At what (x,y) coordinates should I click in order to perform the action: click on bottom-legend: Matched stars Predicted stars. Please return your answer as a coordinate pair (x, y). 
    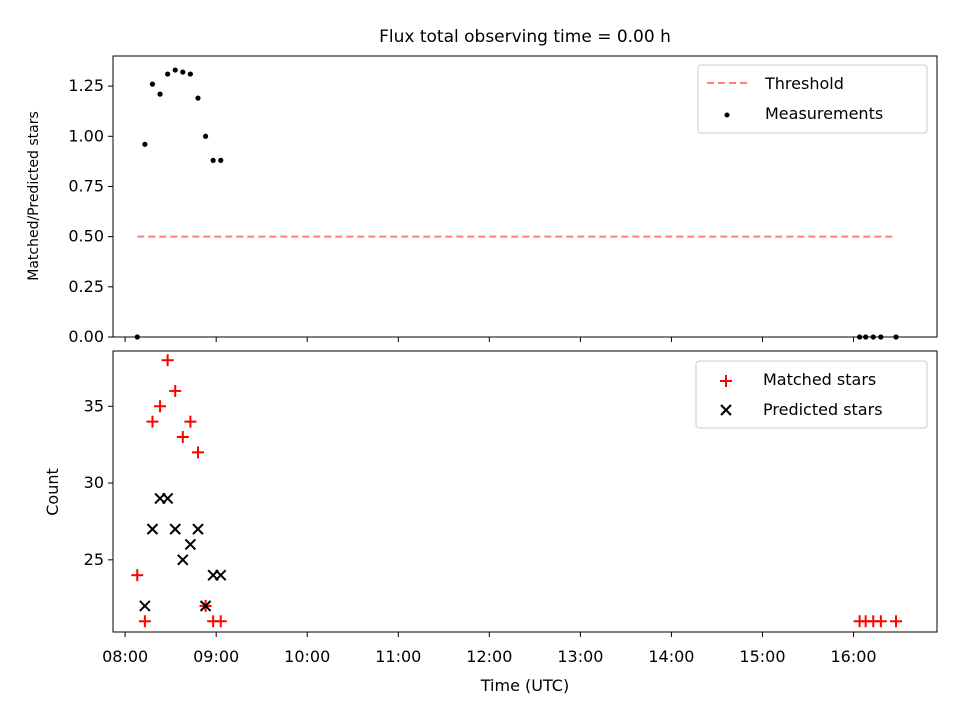
    Looking at the image, I should click on (811, 394).